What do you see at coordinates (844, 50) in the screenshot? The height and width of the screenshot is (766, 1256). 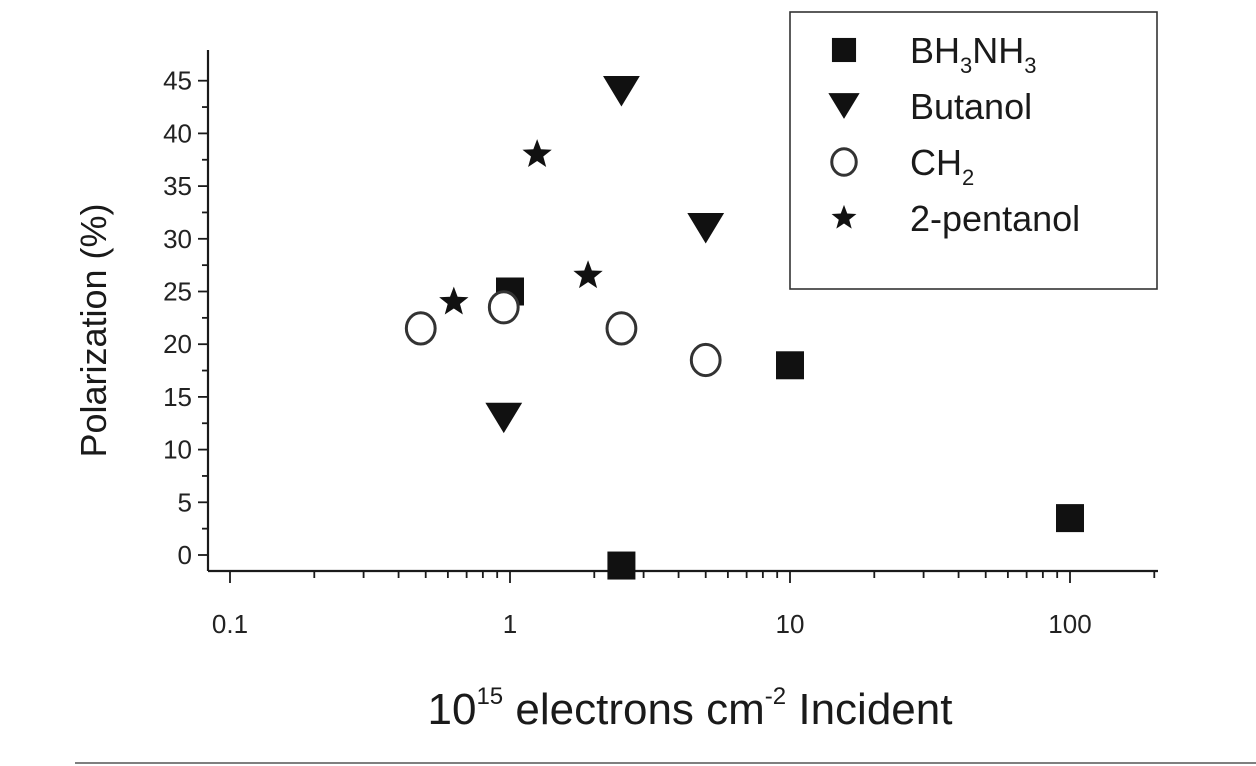 I see `legend-marker-bh3nh3` at bounding box center [844, 50].